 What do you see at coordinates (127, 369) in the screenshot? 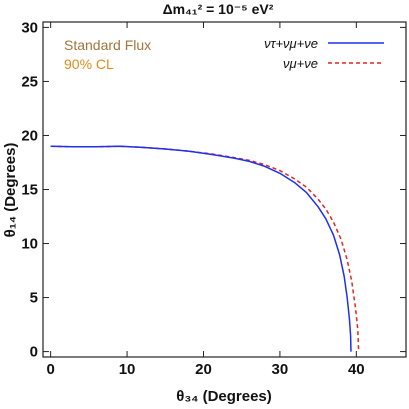
I see `x-tick-label: 10` at bounding box center [127, 369].